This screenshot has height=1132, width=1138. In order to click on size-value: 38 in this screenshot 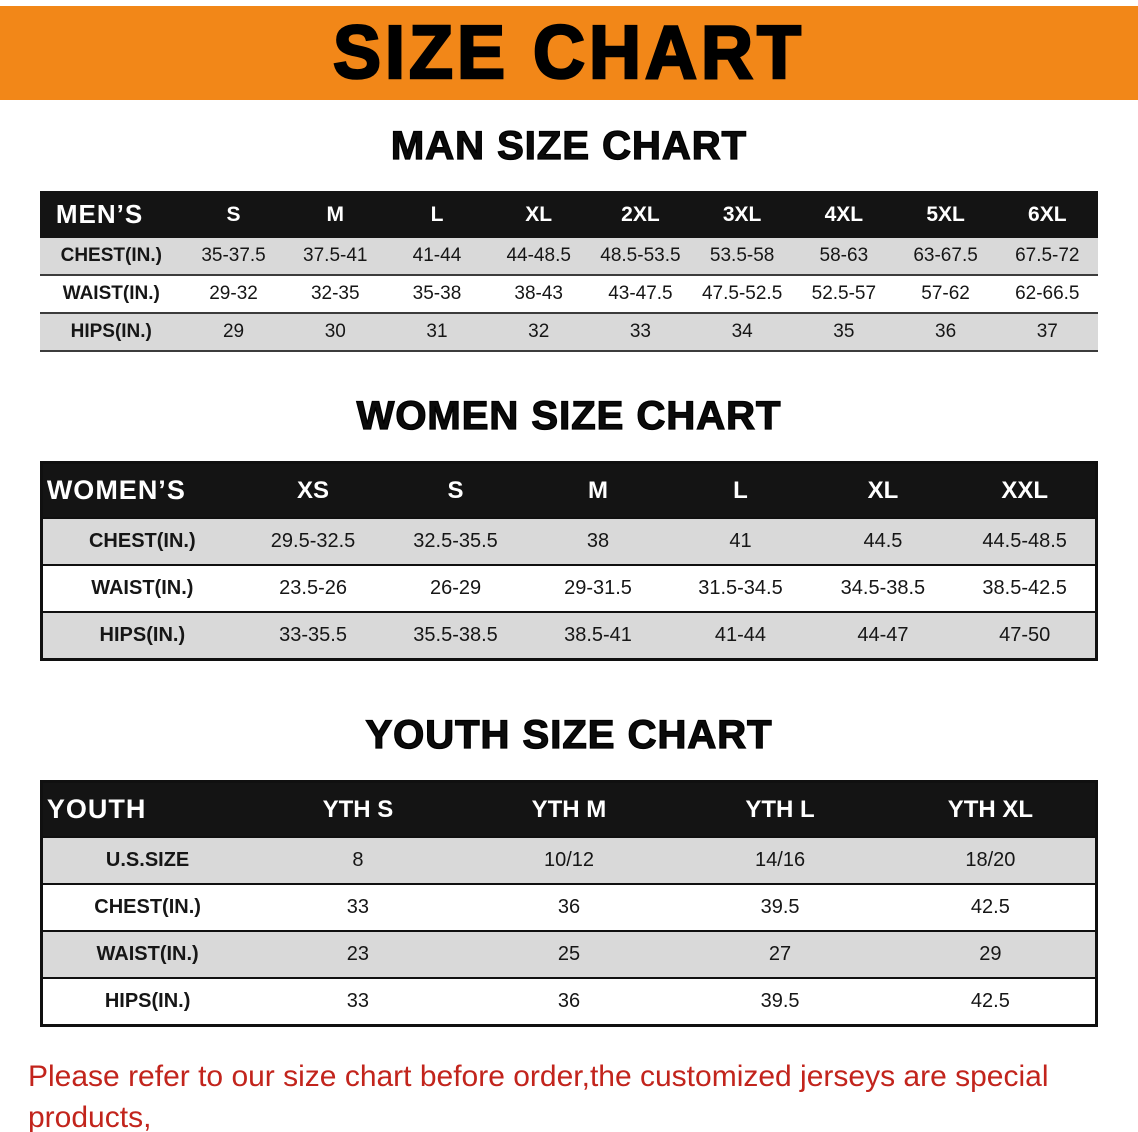, I will do `click(598, 541)`.